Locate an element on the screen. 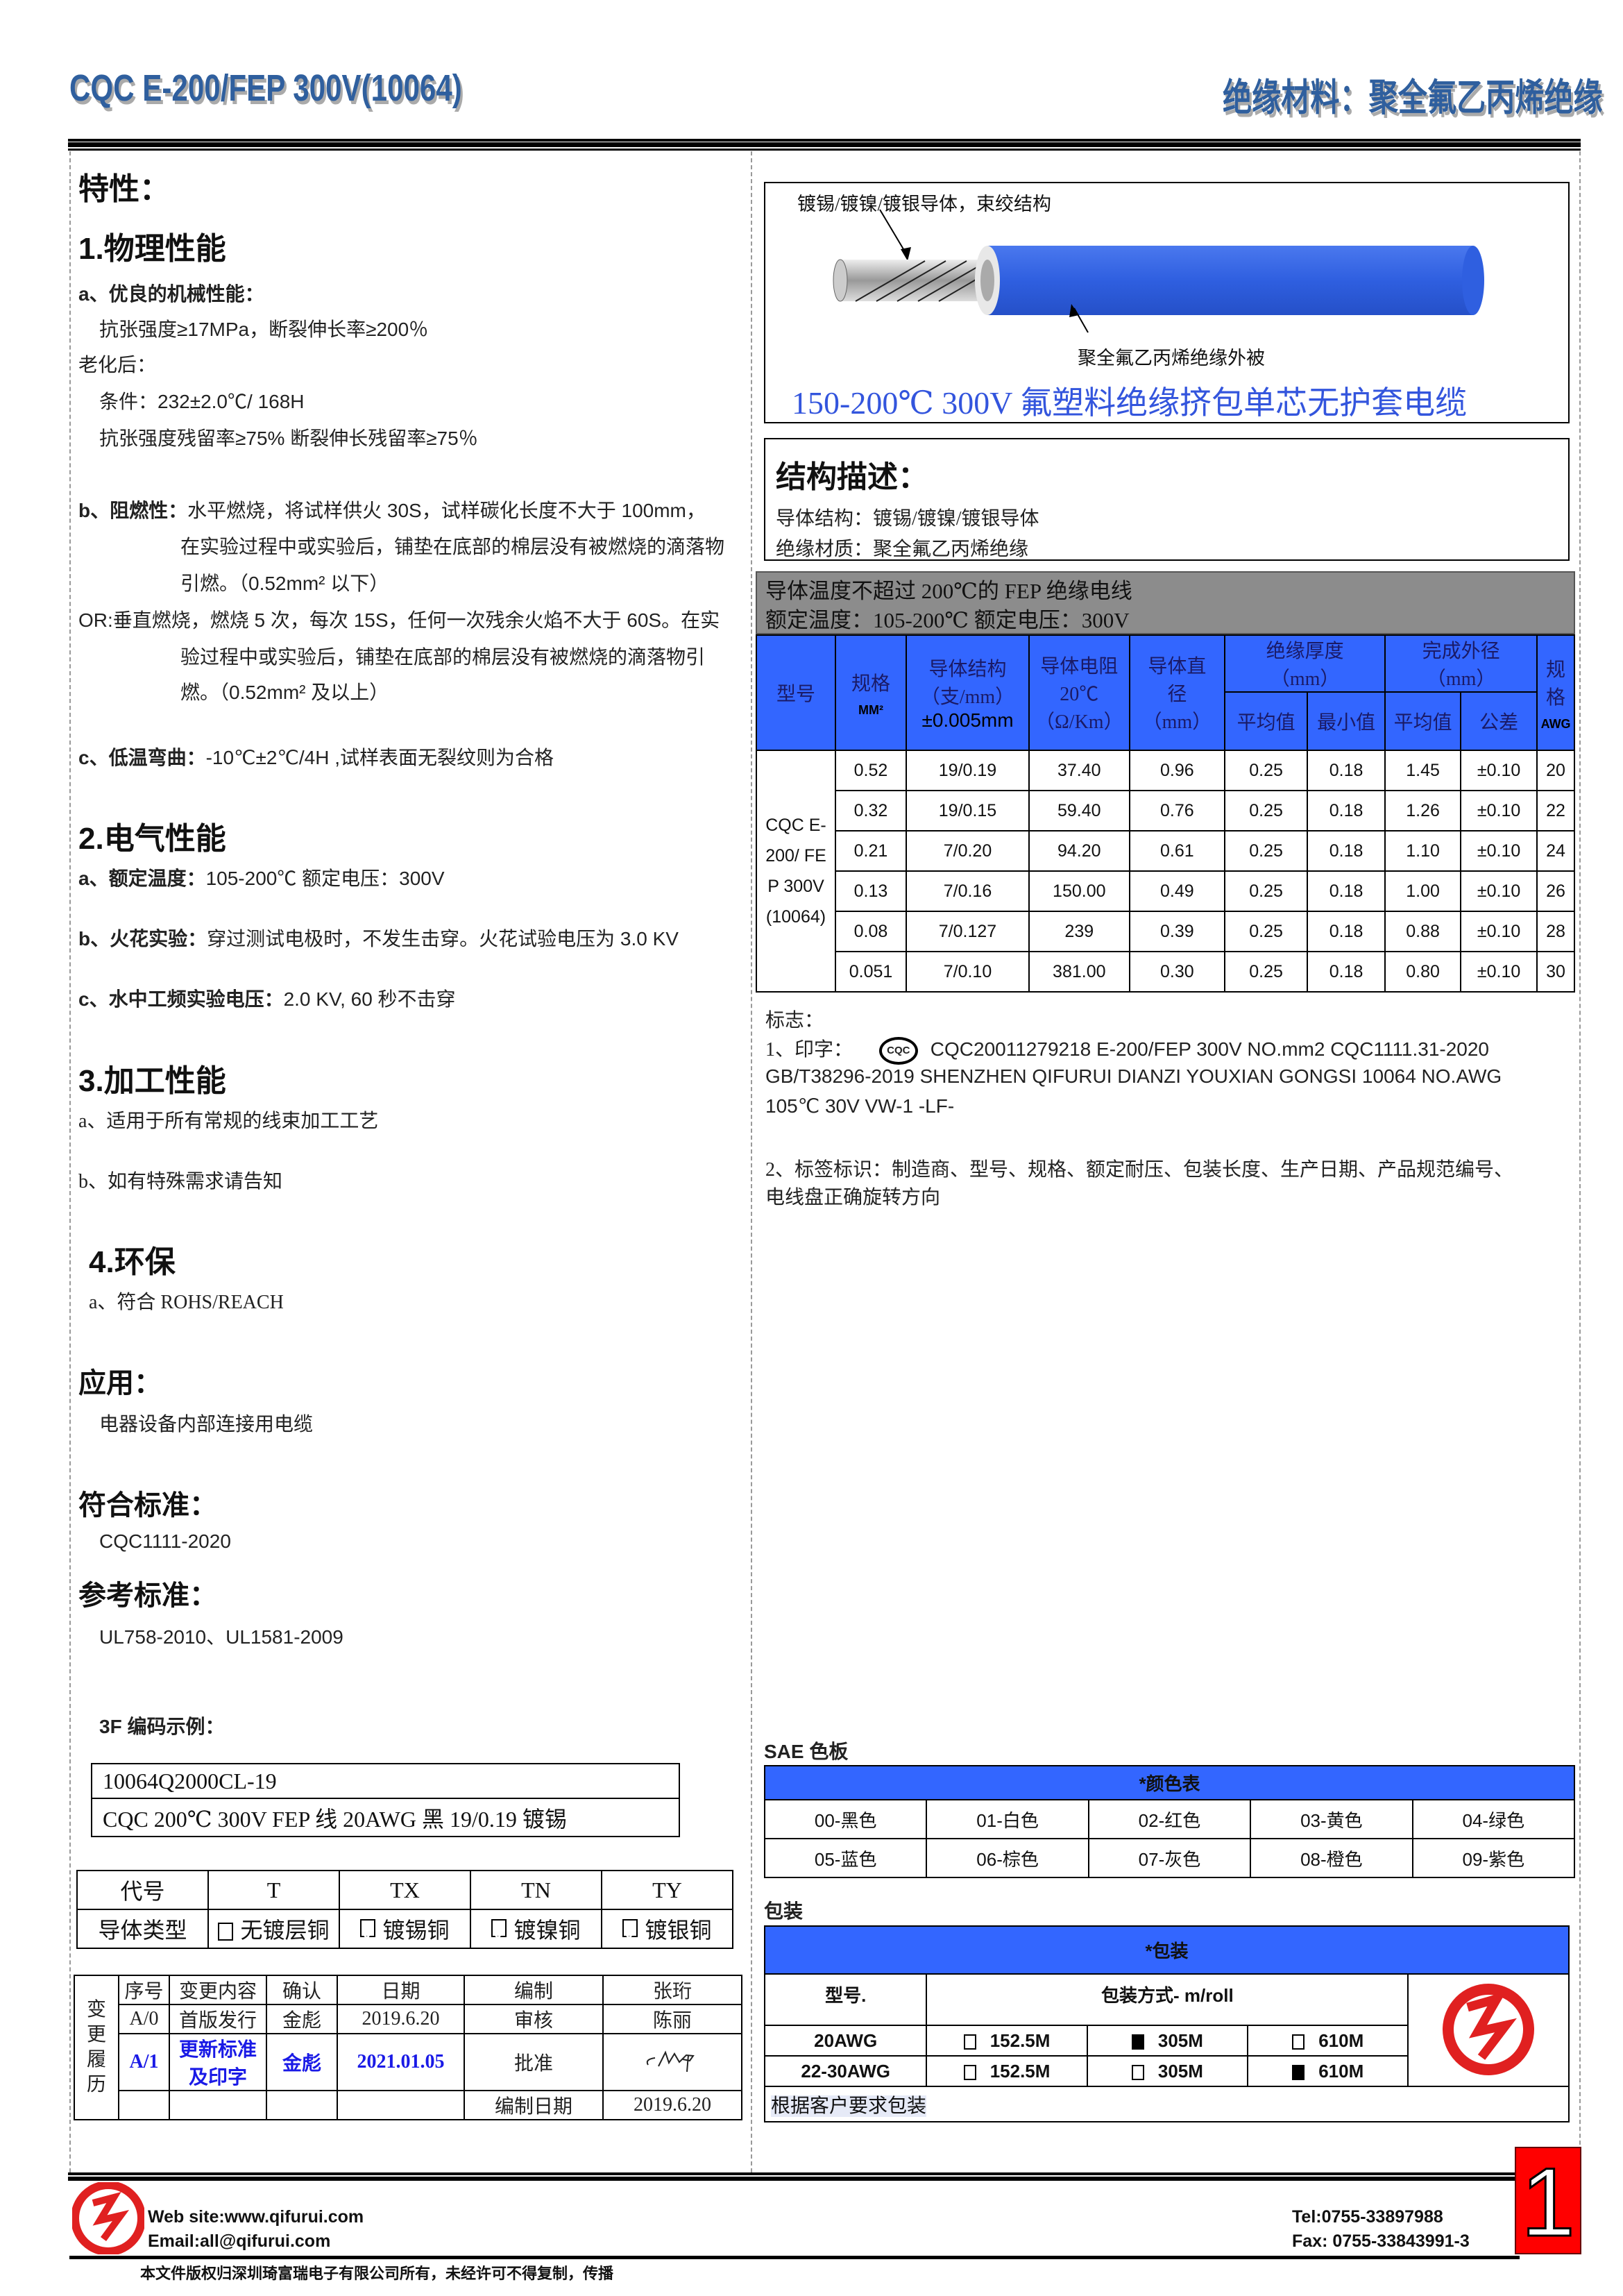 The height and width of the screenshot is (2296, 1623). product-title: 150-200℃ 300V 氟塑料绝缘挤包单芯无护套电缆 is located at coordinates (1130, 403).